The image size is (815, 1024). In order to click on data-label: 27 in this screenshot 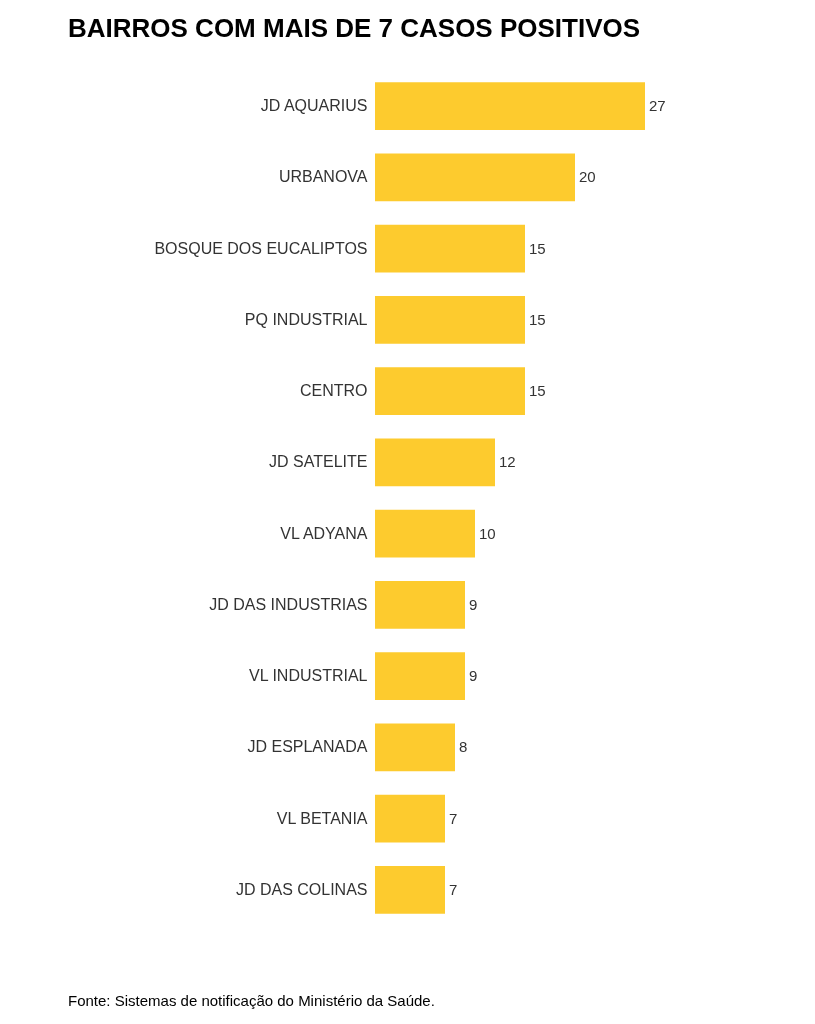, I will do `click(657, 106)`.